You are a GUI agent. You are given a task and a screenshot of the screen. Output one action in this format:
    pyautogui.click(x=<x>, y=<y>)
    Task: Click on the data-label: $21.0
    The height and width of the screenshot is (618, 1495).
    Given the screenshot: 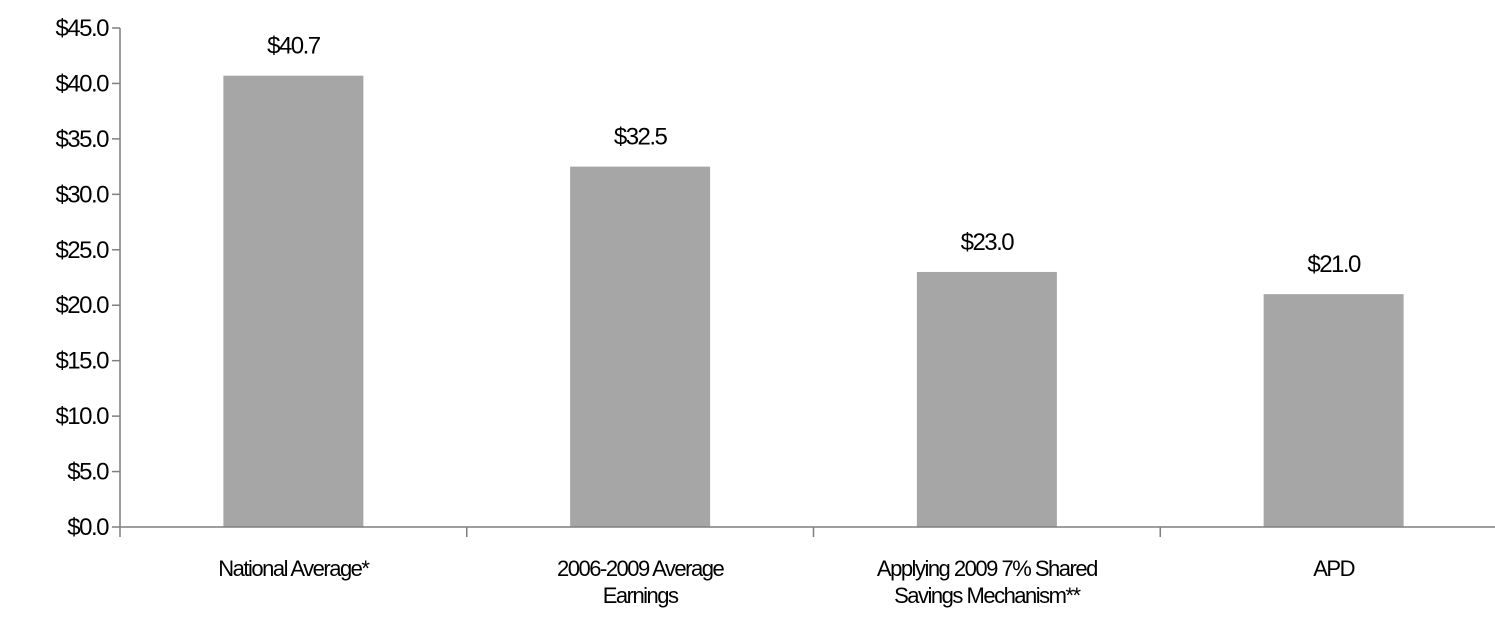 What is the action you would take?
    pyautogui.click(x=1334, y=264)
    